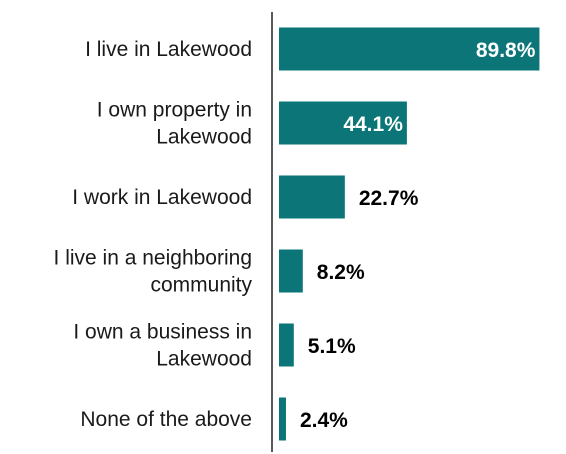 This screenshot has width=566, height=454. I want to click on value-label-3: 8.2%, so click(341, 272).